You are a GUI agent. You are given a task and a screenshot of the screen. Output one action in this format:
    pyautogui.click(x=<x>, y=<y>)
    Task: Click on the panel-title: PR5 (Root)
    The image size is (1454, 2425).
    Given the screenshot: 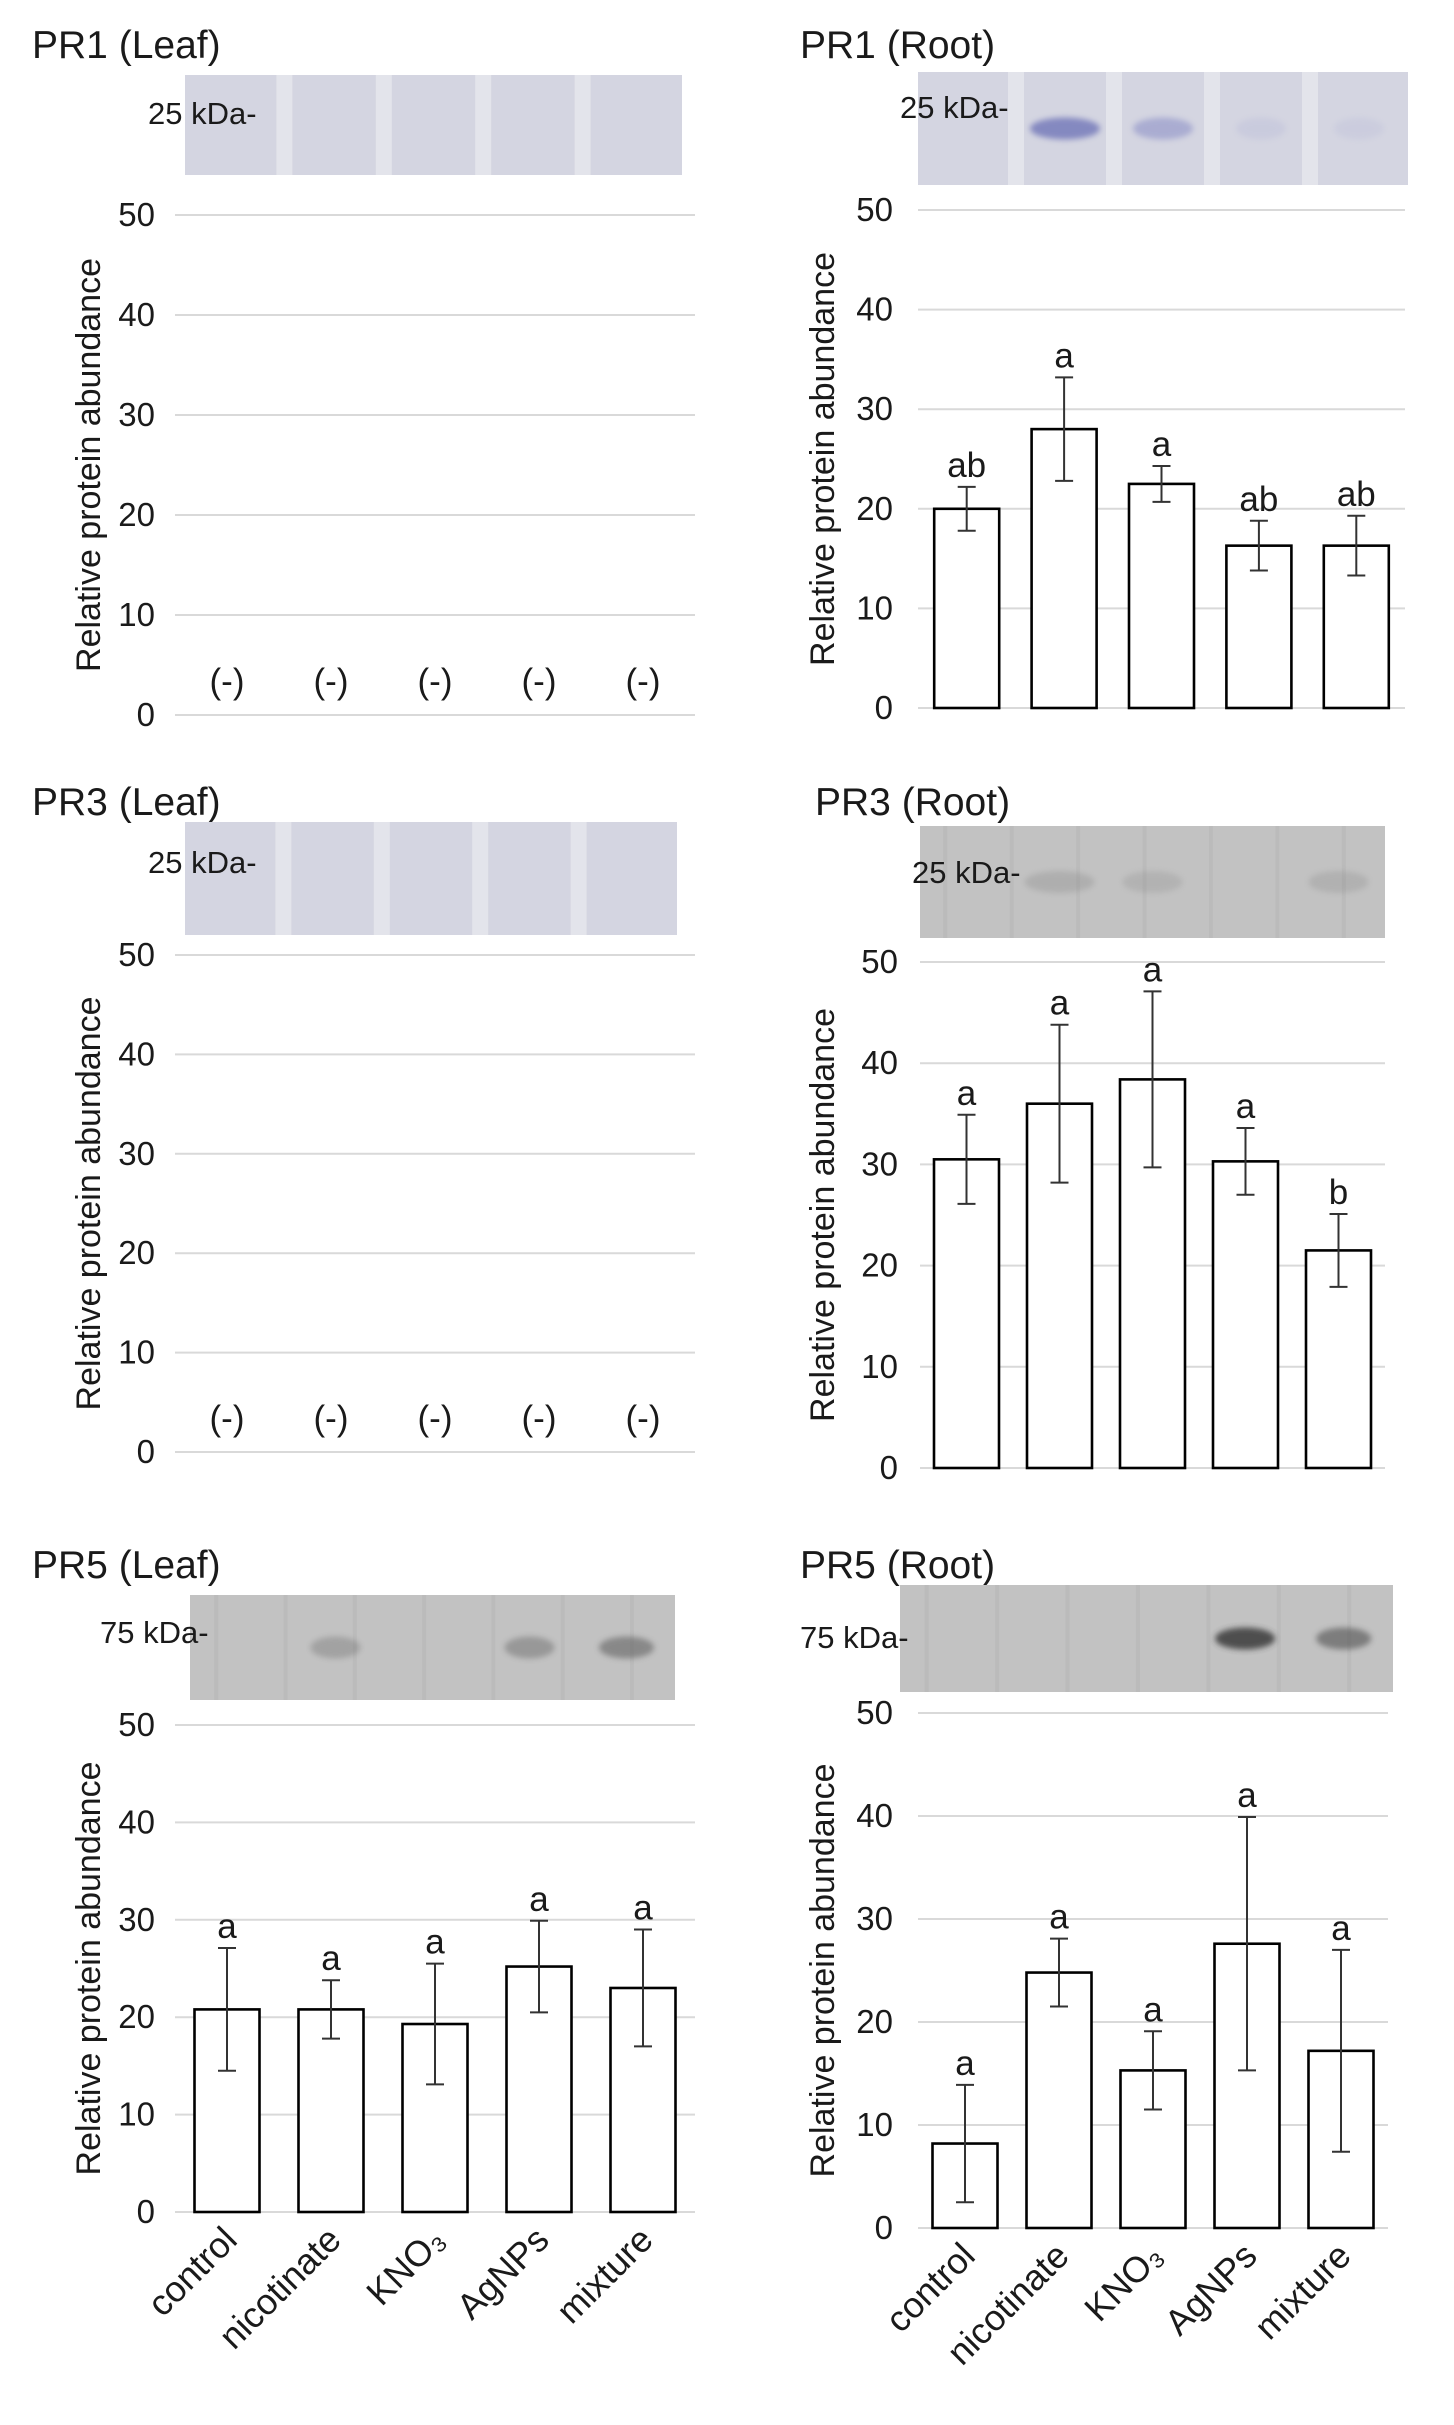 What is the action you would take?
    pyautogui.click(x=897, y=1565)
    